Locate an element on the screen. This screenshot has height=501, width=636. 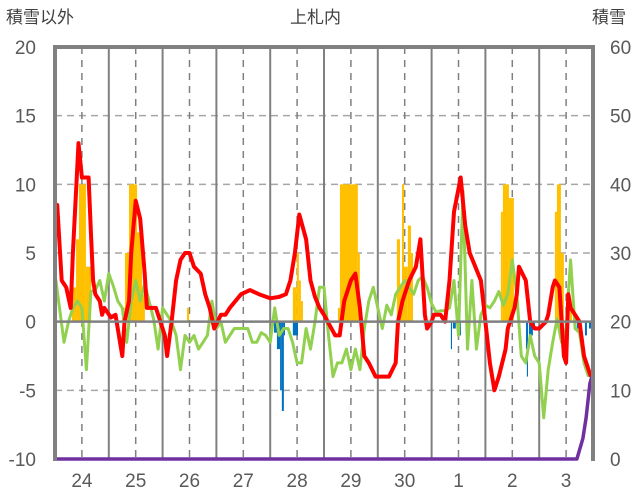
x-tick-label: 30 is located at coordinates (404, 481).